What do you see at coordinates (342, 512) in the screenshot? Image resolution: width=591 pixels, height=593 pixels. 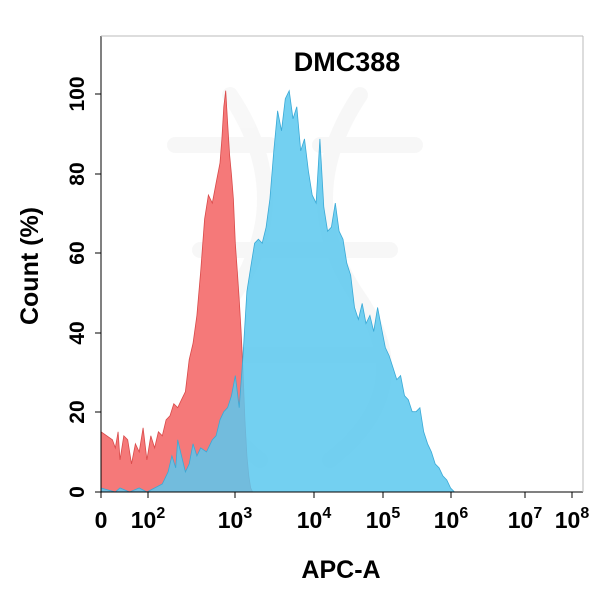 I see `x-ticks: 0 10² 10³ 10⁴ 10⁵ 10⁶ 10⁷ 10⁸` at bounding box center [342, 512].